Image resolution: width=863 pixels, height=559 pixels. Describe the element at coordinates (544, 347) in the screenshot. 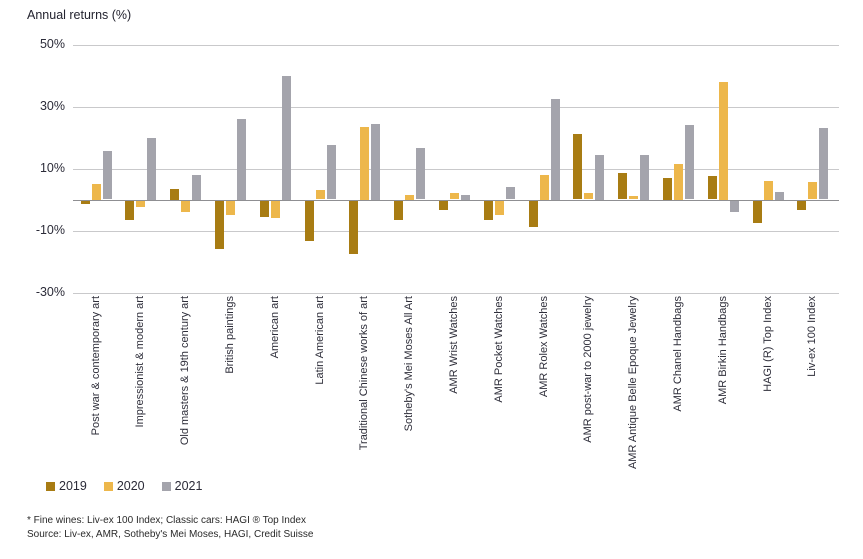

I see `category-label: AMR Rolex Watches` at that location.